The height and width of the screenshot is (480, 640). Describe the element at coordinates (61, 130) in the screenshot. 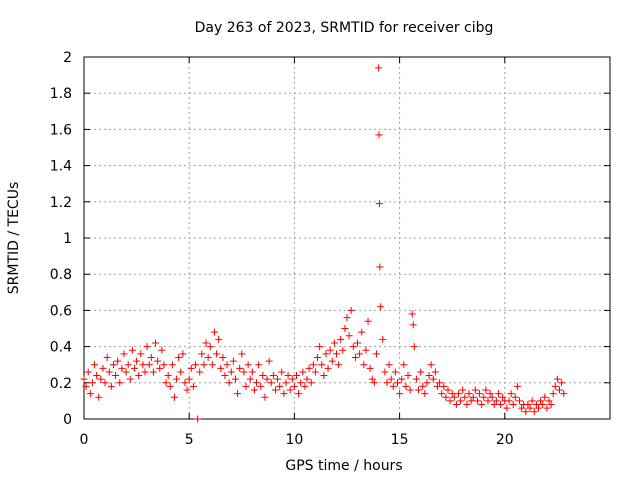

I see `y-tick-label: 1.6` at that location.